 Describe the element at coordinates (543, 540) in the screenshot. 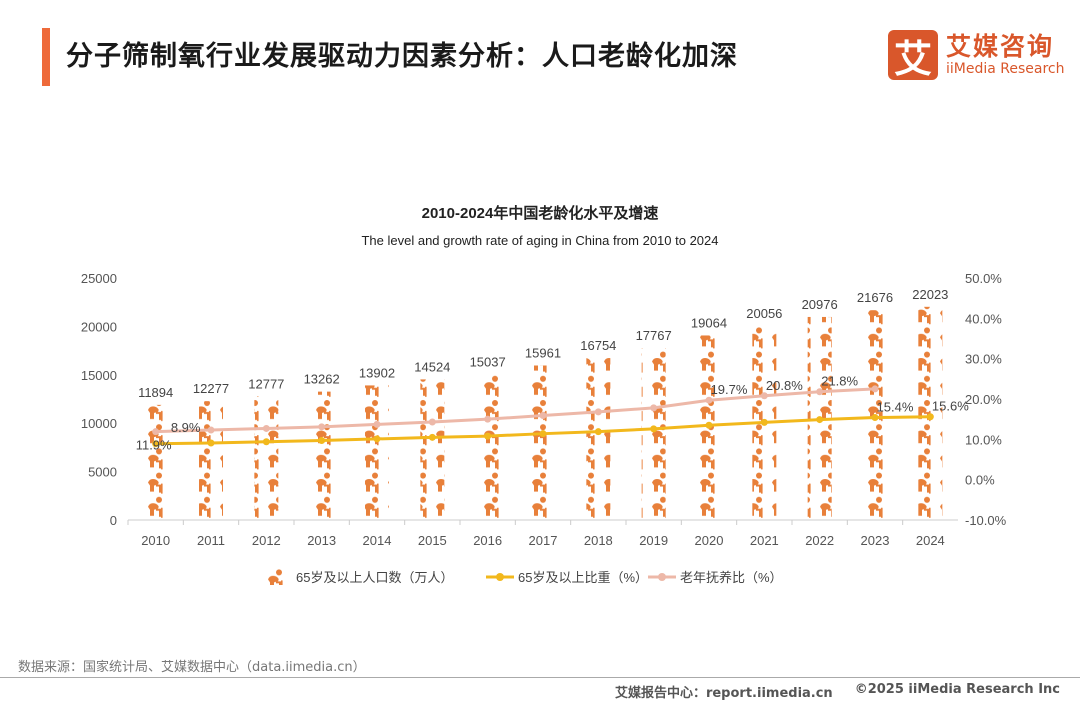

I see `x-tick-label: 2017` at that location.